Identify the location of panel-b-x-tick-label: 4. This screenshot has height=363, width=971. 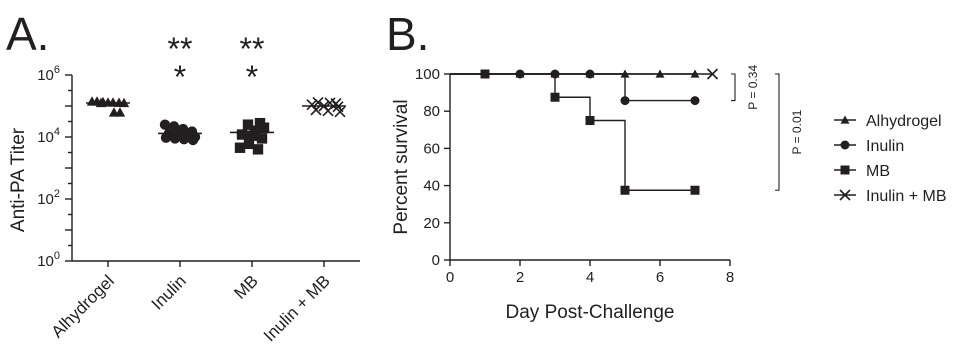
(590, 277).